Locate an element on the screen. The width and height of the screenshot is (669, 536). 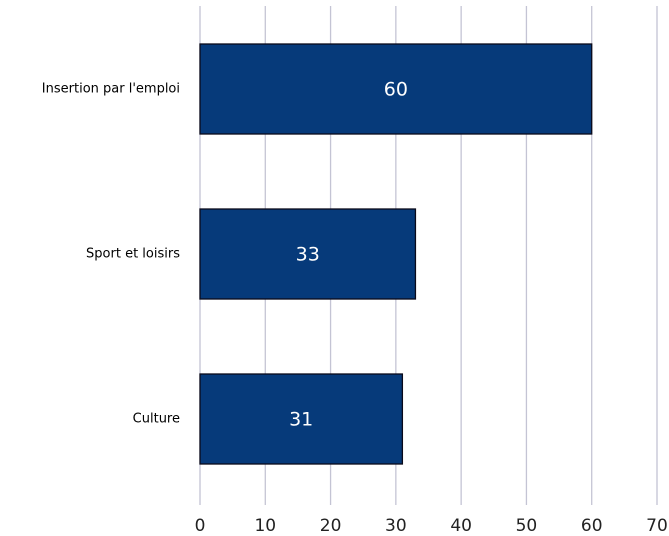
x-tick-label: 40 is located at coordinates (461, 526).